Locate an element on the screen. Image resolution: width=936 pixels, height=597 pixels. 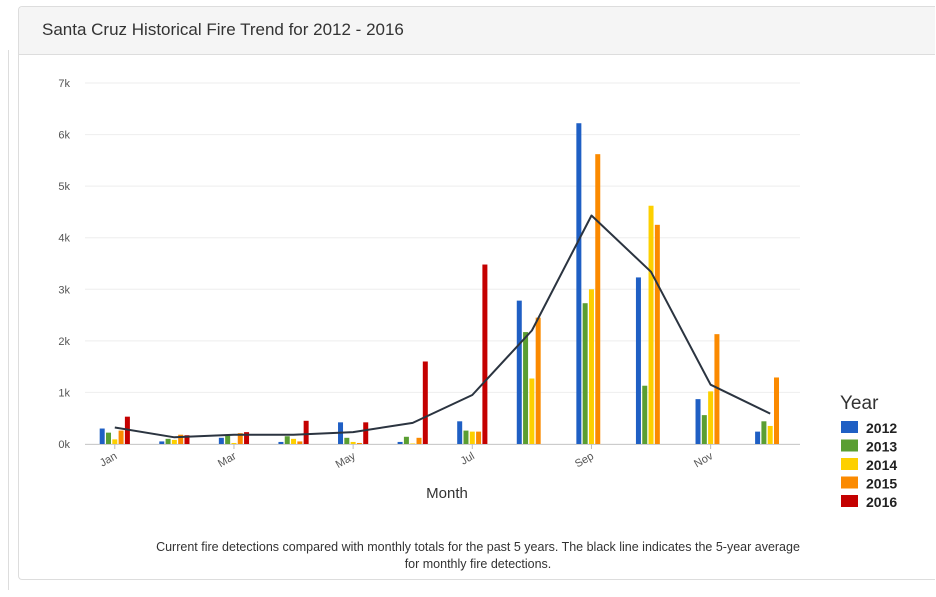
legend-item-2016: 2016 is located at coordinates (869, 502).